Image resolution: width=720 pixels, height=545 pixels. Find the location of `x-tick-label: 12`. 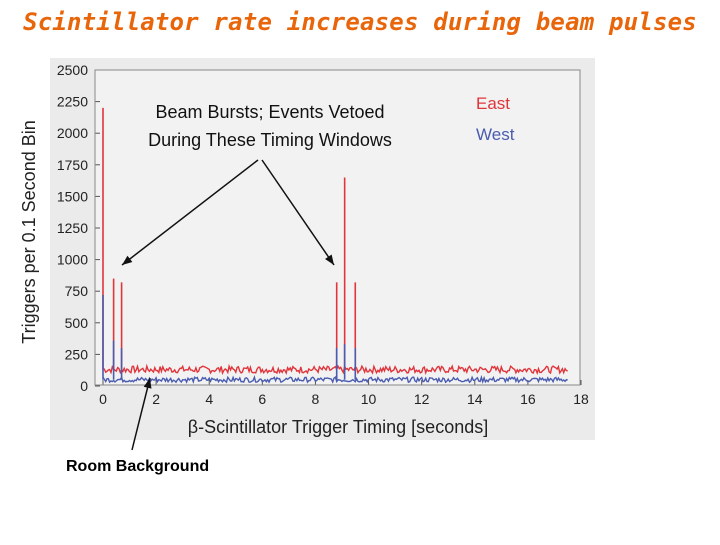

x-tick-label: 12 is located at coordinates (422, 399).